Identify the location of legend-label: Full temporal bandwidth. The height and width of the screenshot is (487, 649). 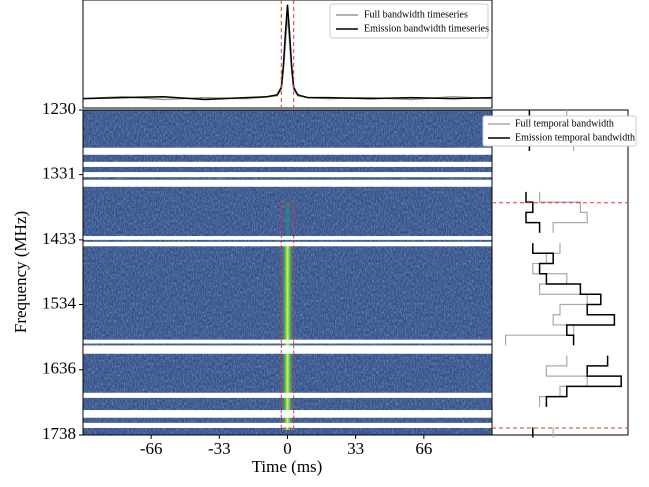
(564, 123).